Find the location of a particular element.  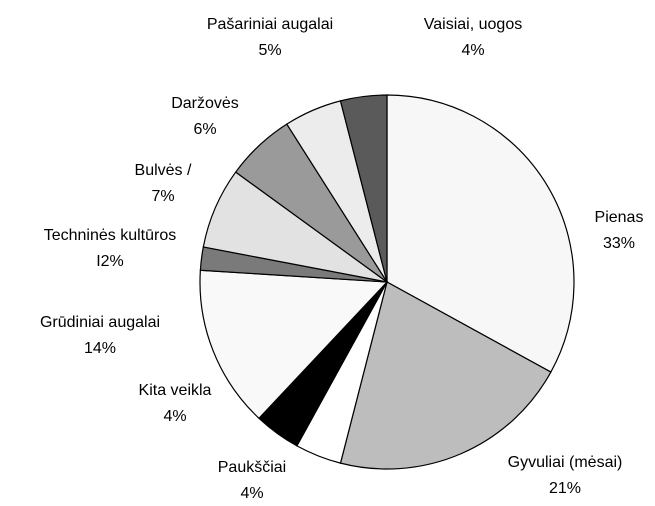

slice-label: Paukščiai is located at coordinates (252, 467).